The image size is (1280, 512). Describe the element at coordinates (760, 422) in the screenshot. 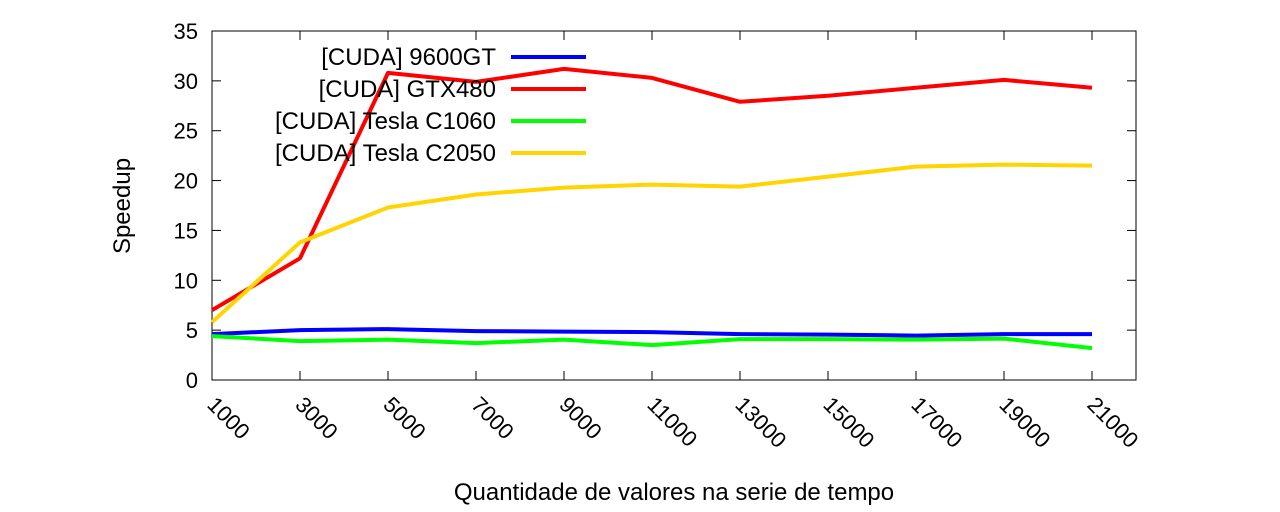

I see `x-tick-label: 13000` at that location.